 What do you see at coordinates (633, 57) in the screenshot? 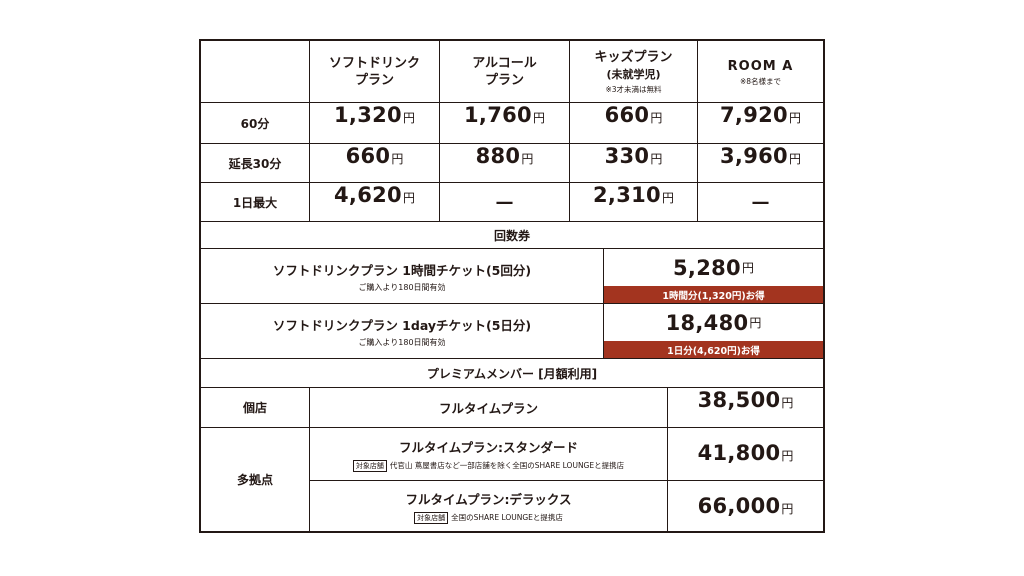
I see `header-line1: キッズプラン` at bounding box center [633, 57].